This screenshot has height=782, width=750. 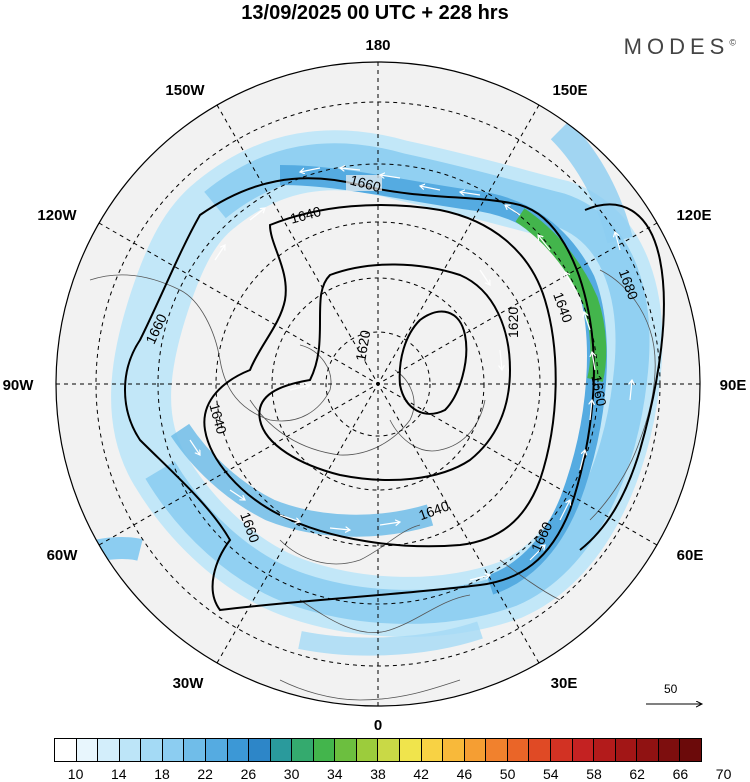 What do you see at coordinates (119, 774) in the screenshot?
I see `colorbar-tick-label: 14` at bounding box center [119, 774].